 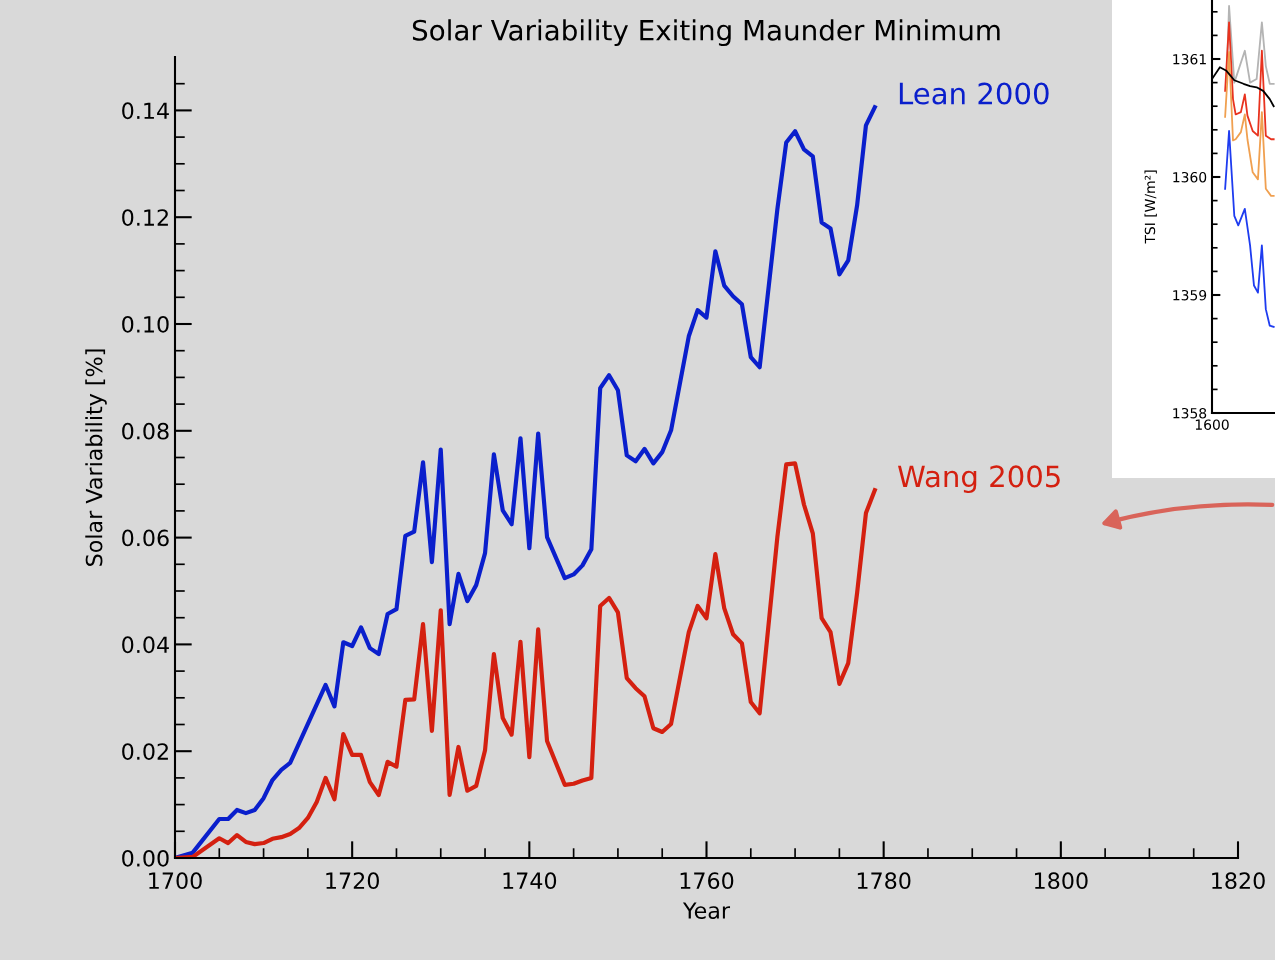 What do you see at coordinates (706, 33) in the screenshot?
I see `chart-title: Solar Variability Exiting Maunder Minimum` at bounding box center [706, 33].